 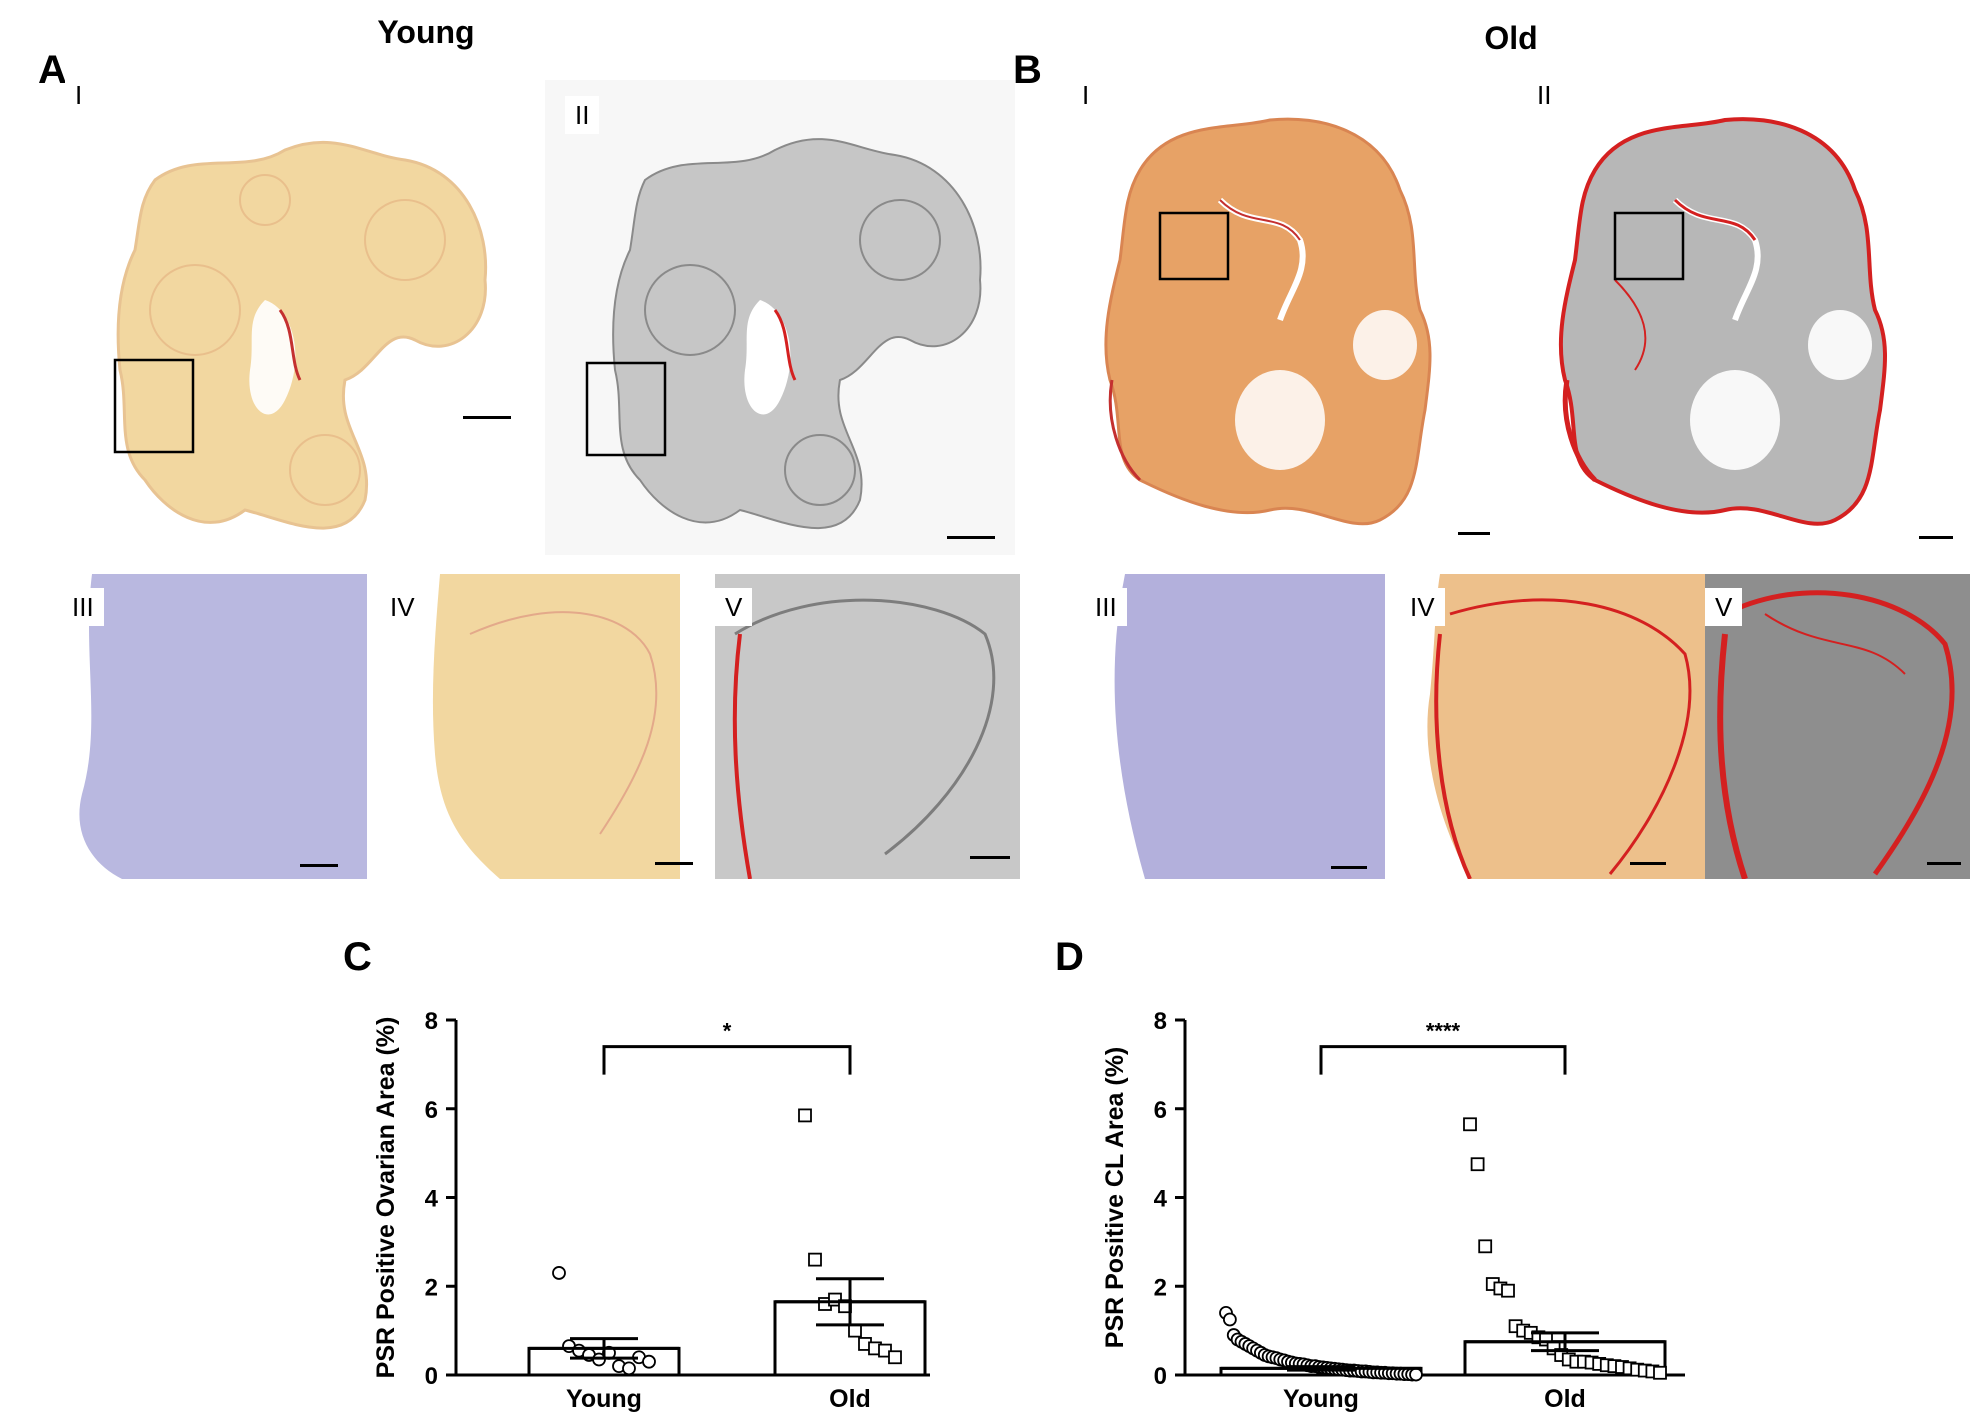 What do you see at coordinates (1552, 726) in the screenshot?
I see `micrograph-old-psr-cl: IV` at bounding box center [1552, 726].